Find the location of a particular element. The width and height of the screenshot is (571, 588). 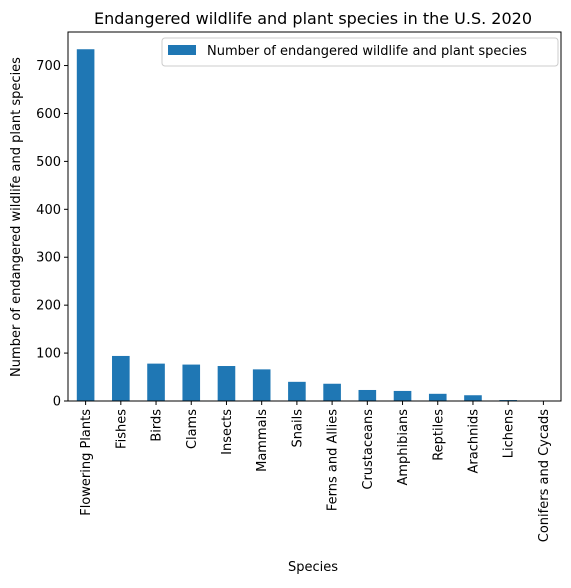

x-tick-label: Ferns and Allies is located at coordinates (333, 460).